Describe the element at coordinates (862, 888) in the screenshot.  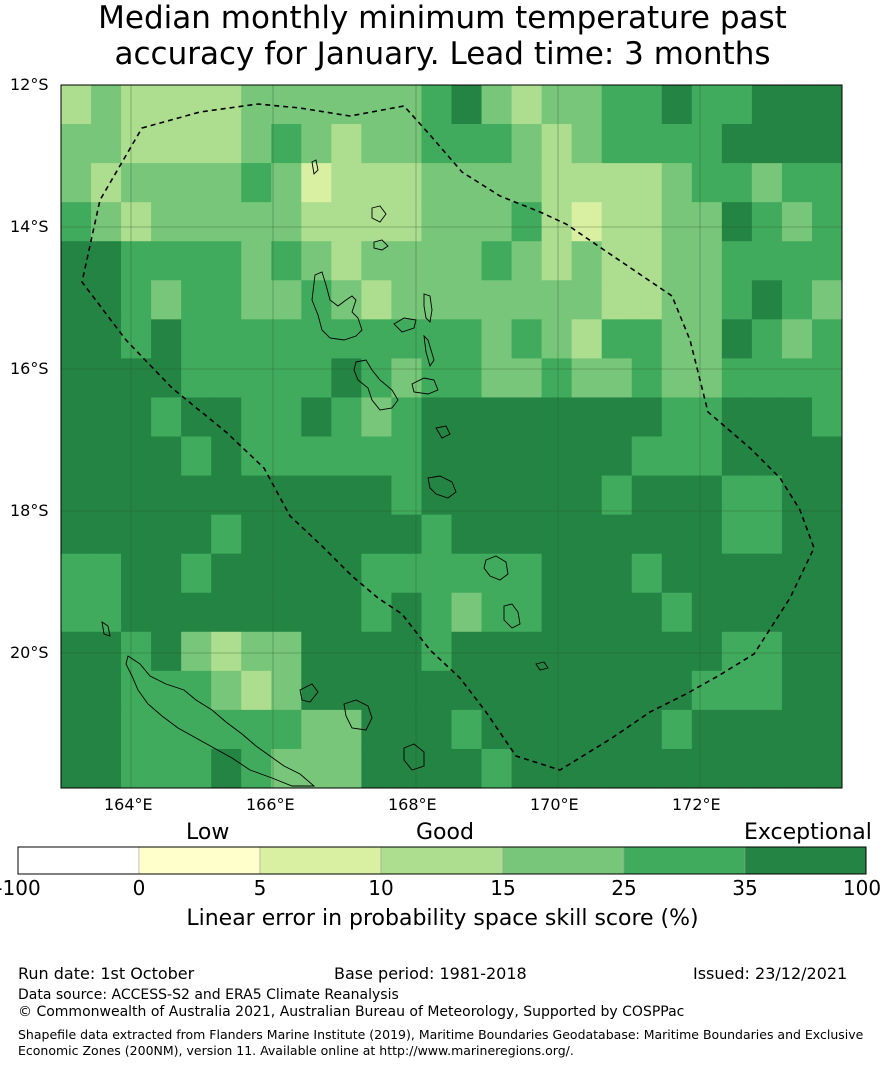
I see `colorbar-tick-100: 100` at that location.